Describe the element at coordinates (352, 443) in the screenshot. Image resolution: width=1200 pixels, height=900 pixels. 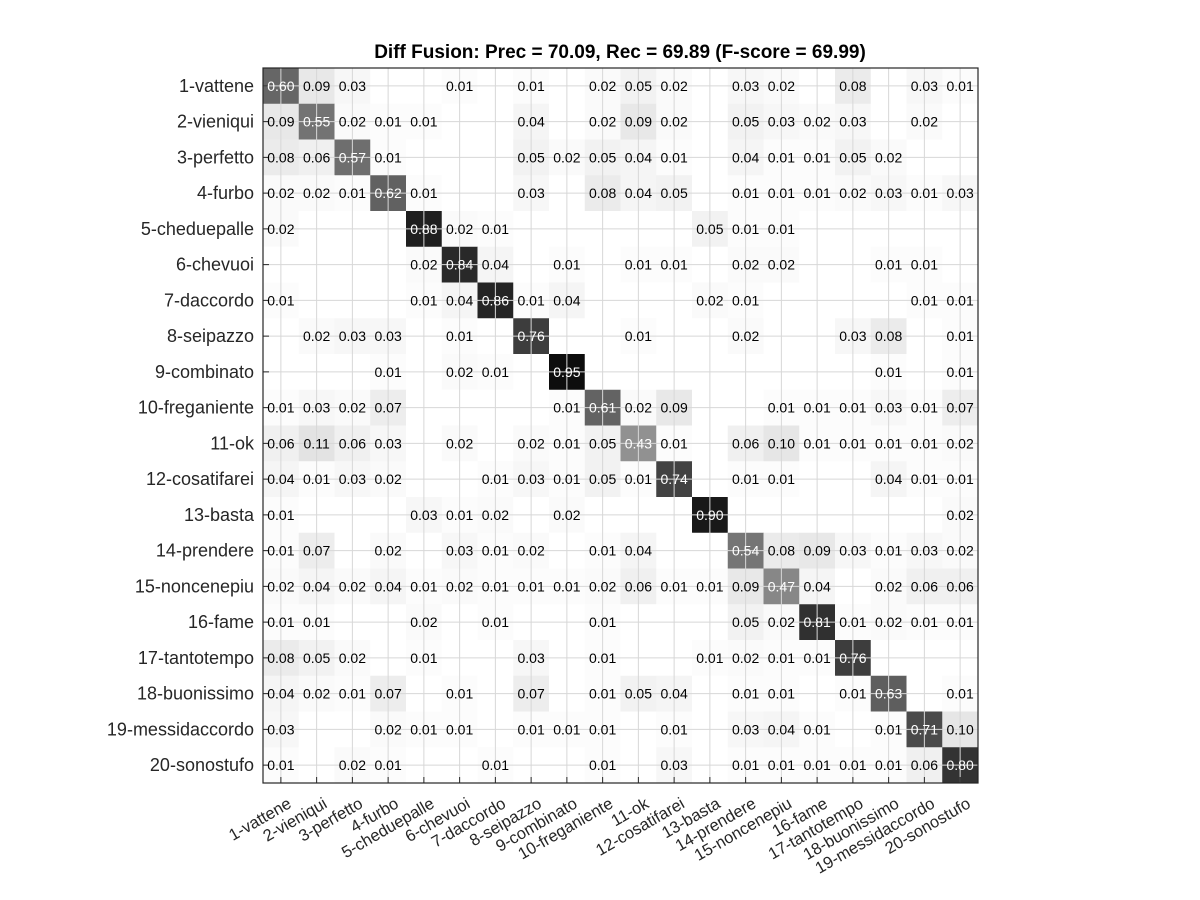
I see `cell-value-label: 0.06` at that location.